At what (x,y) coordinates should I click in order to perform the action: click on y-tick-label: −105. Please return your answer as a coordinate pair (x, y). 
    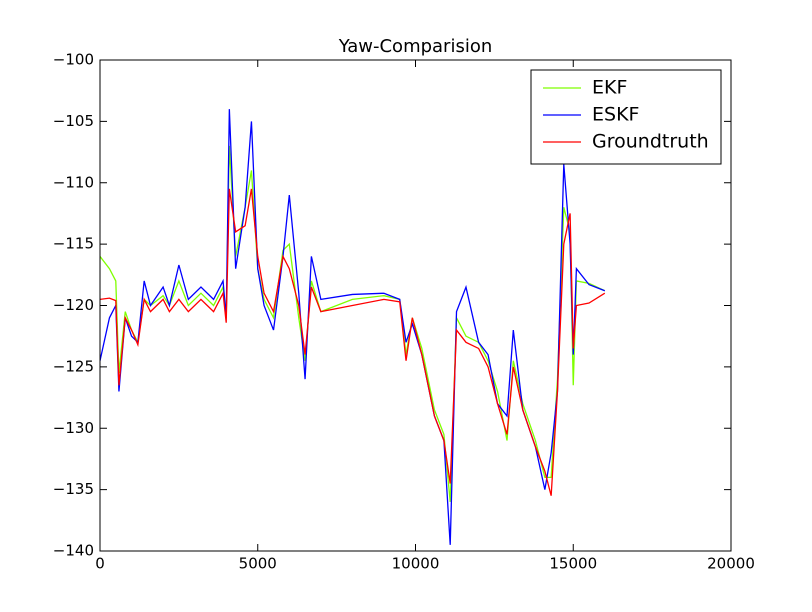
    Looking at the image, I should click on (73, 121).